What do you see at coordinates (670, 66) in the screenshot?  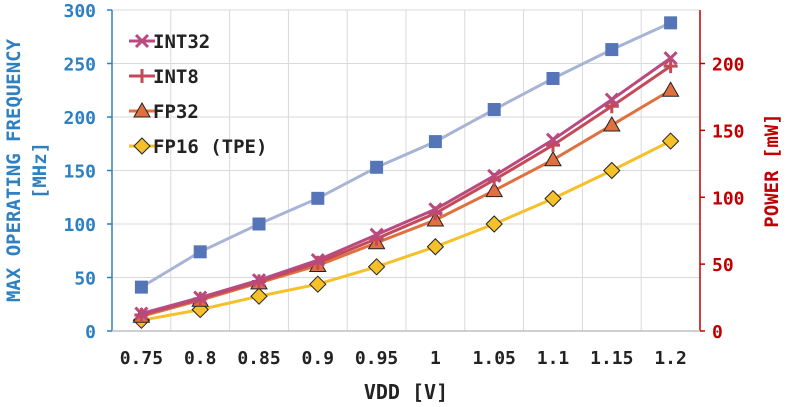 I see `data-point-int8` at bounding box center [670, 66].